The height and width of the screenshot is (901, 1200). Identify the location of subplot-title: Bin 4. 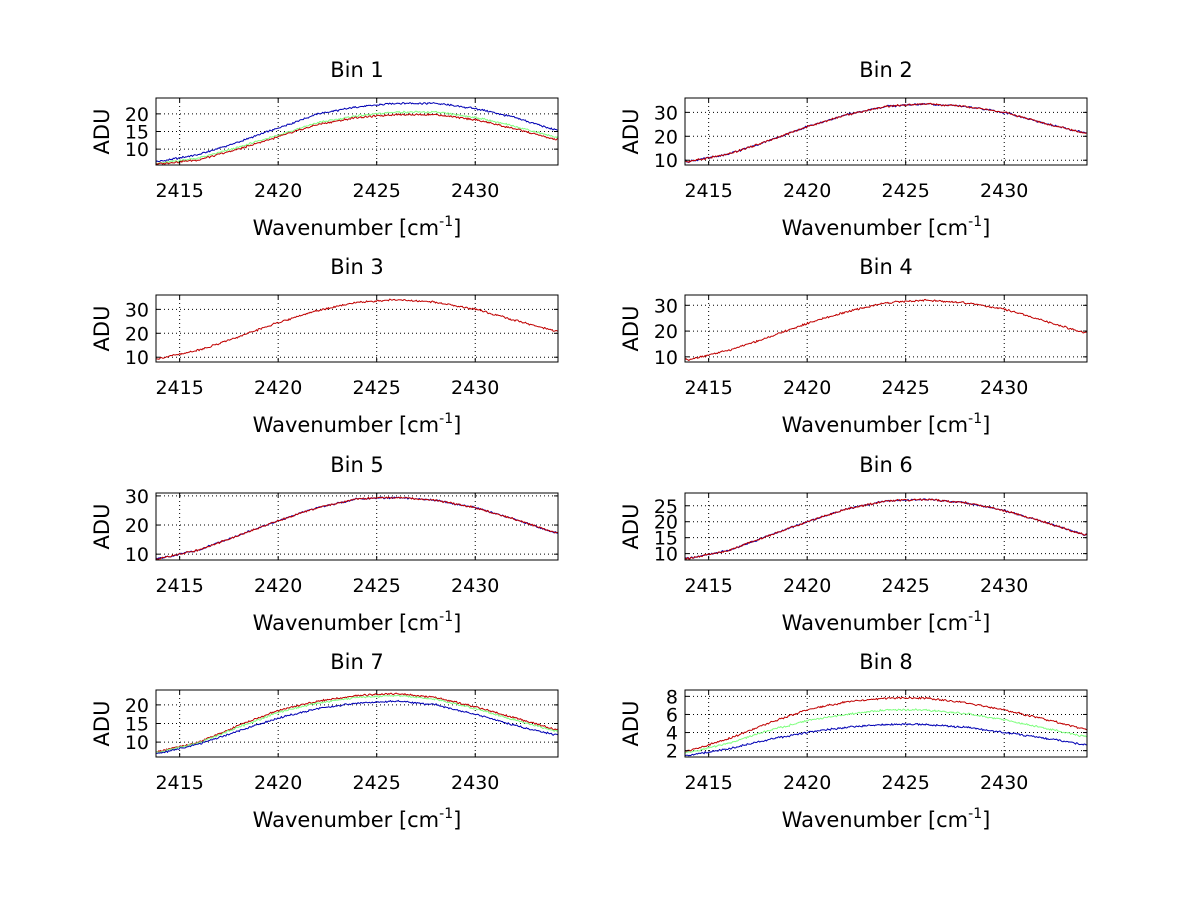
(886, 267).